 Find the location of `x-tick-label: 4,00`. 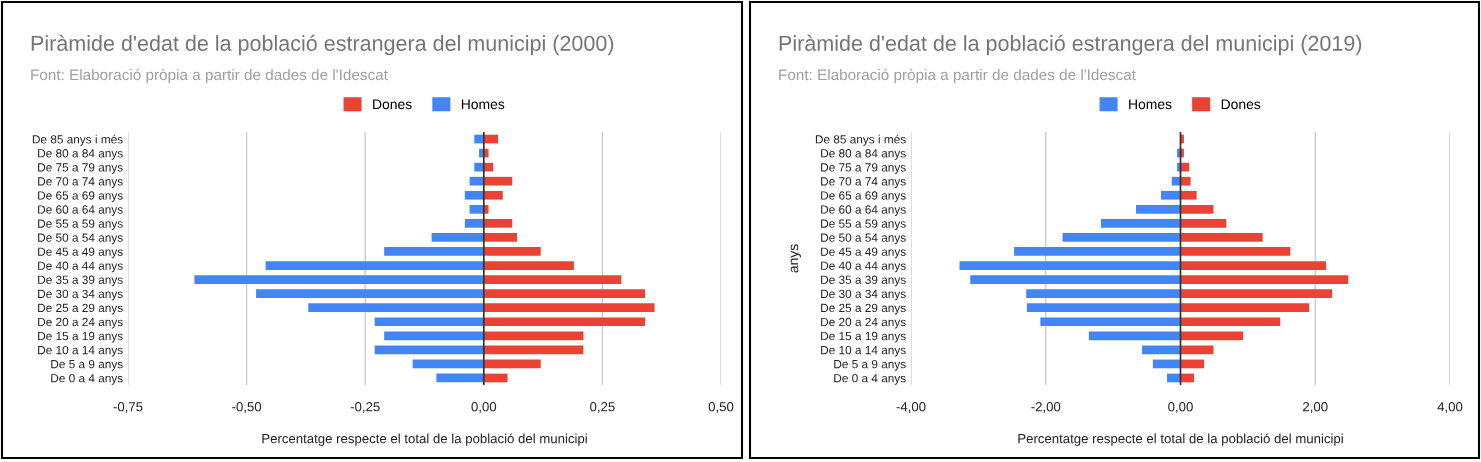

x-tick-label: 4,00 is located at coordinates (1450, 407).